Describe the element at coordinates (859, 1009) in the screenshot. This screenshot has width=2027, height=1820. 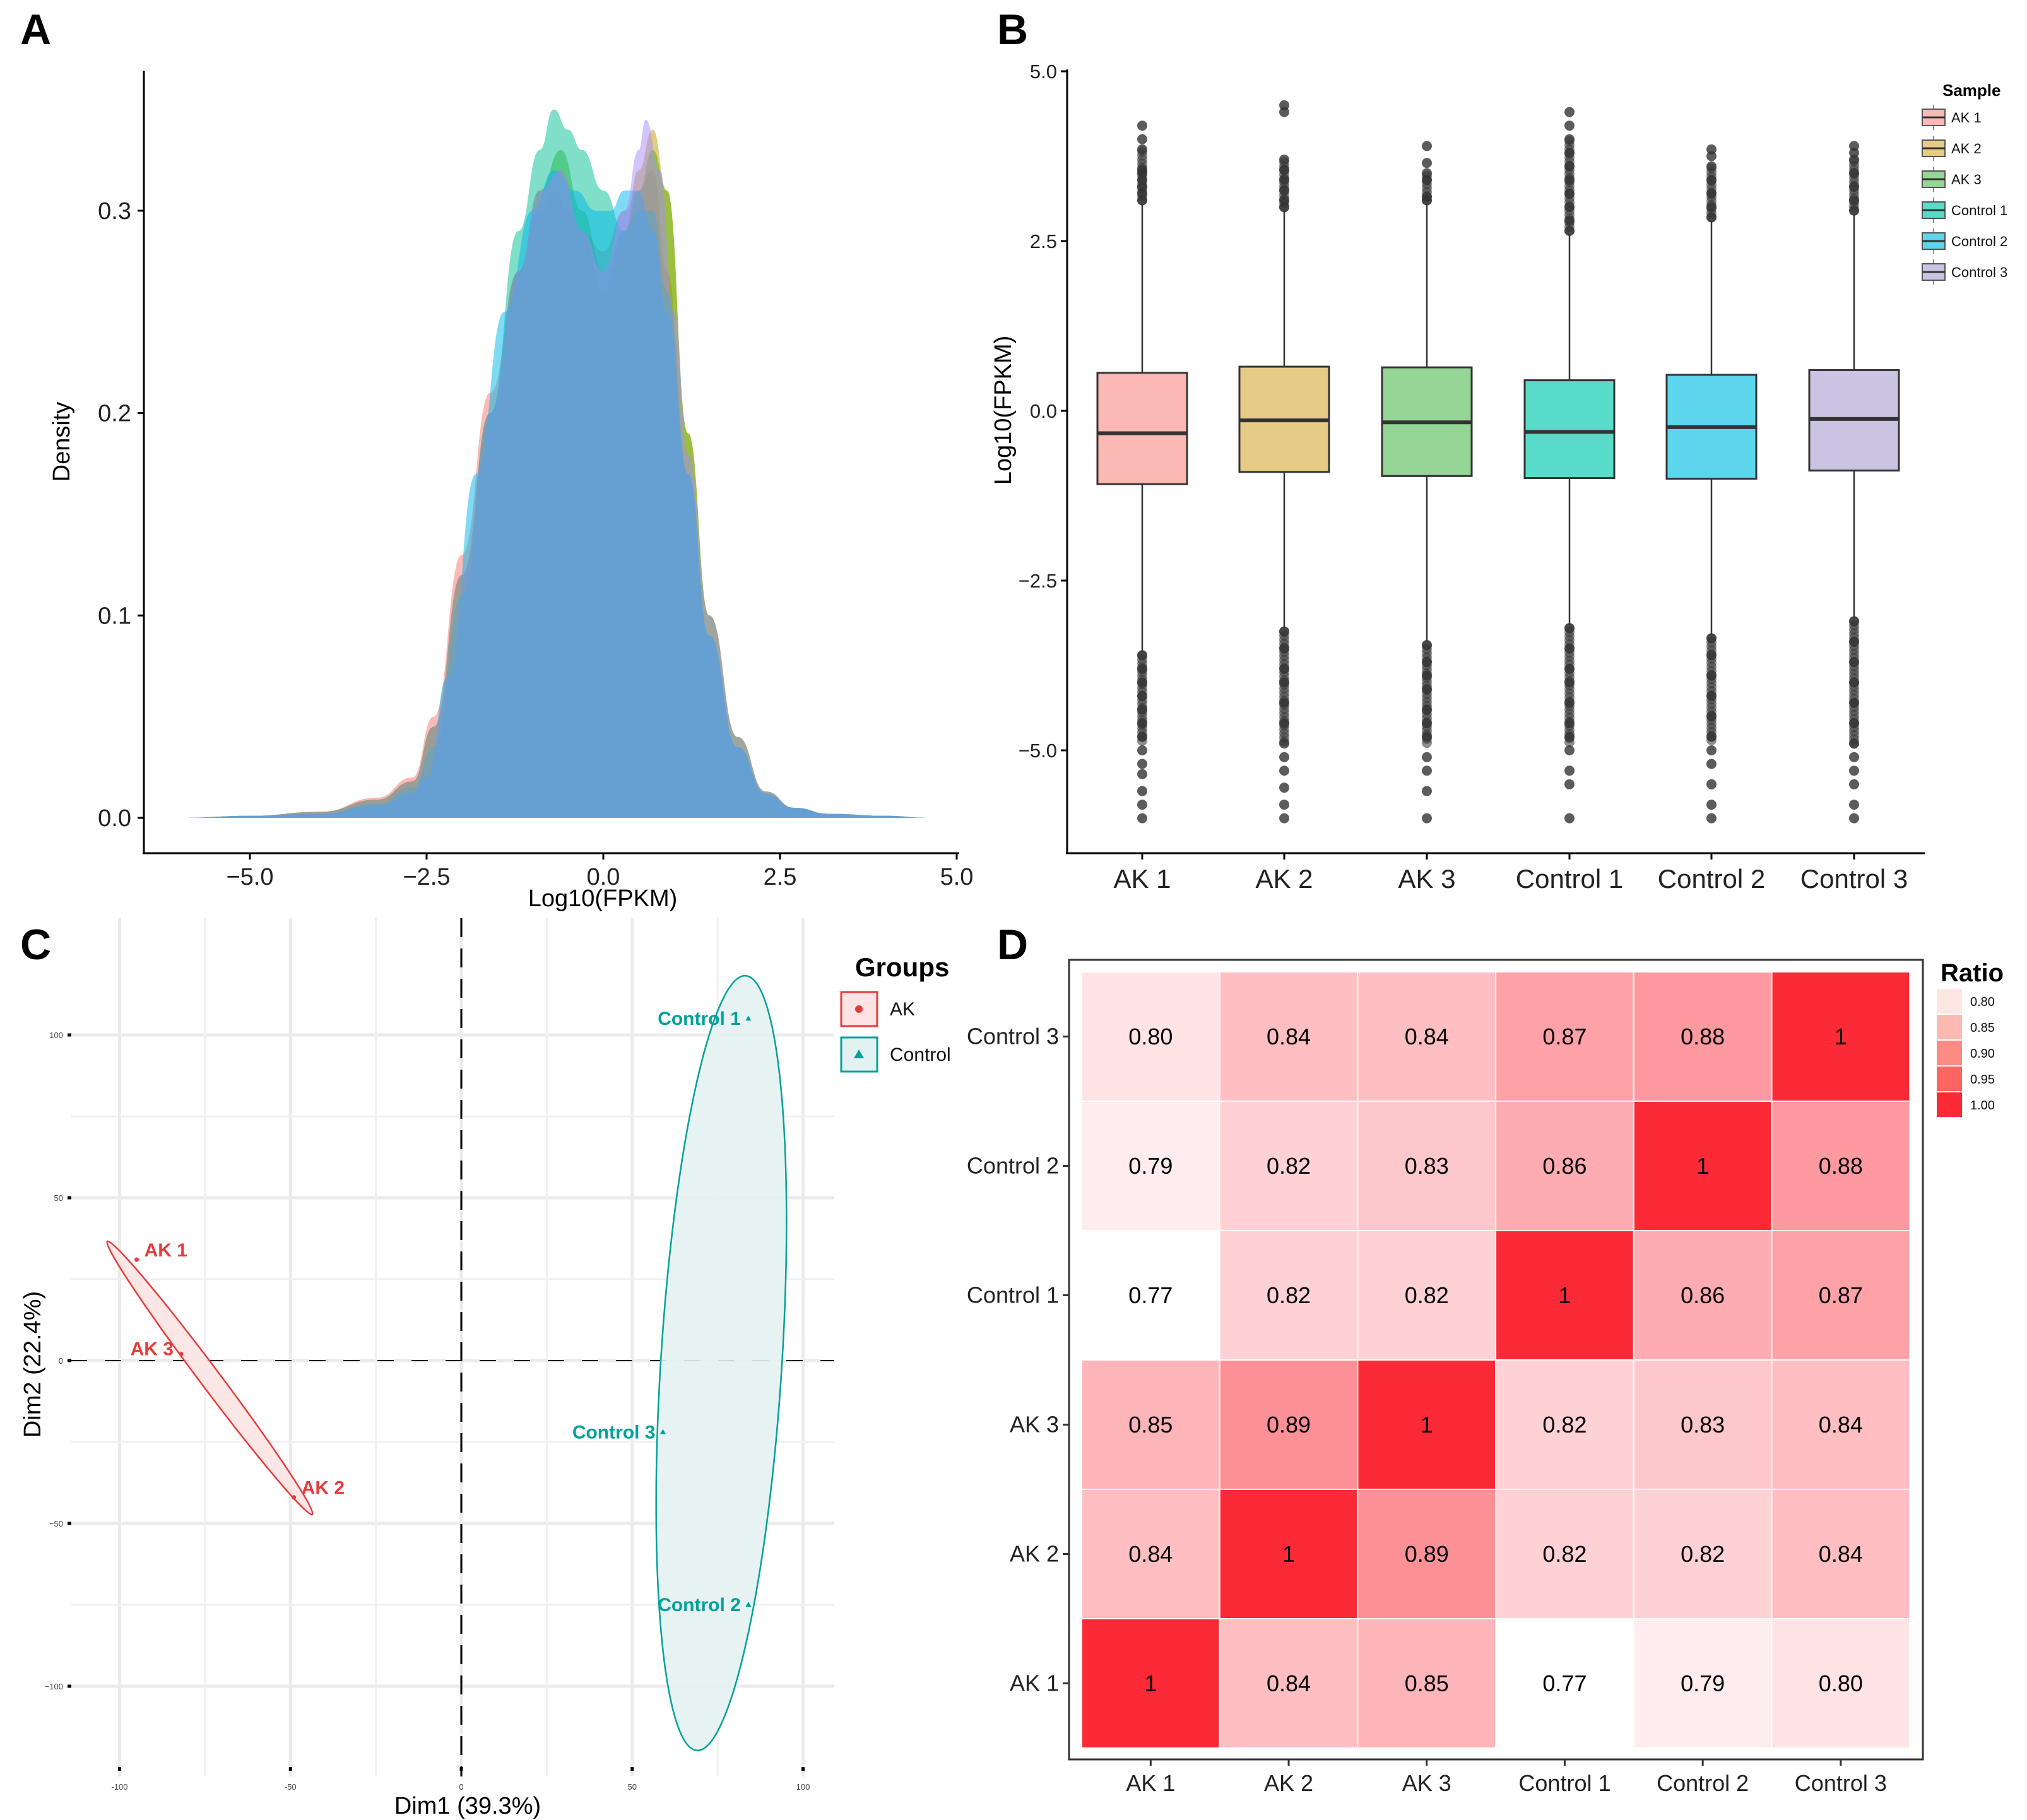
I see `legend-marker` at that location.